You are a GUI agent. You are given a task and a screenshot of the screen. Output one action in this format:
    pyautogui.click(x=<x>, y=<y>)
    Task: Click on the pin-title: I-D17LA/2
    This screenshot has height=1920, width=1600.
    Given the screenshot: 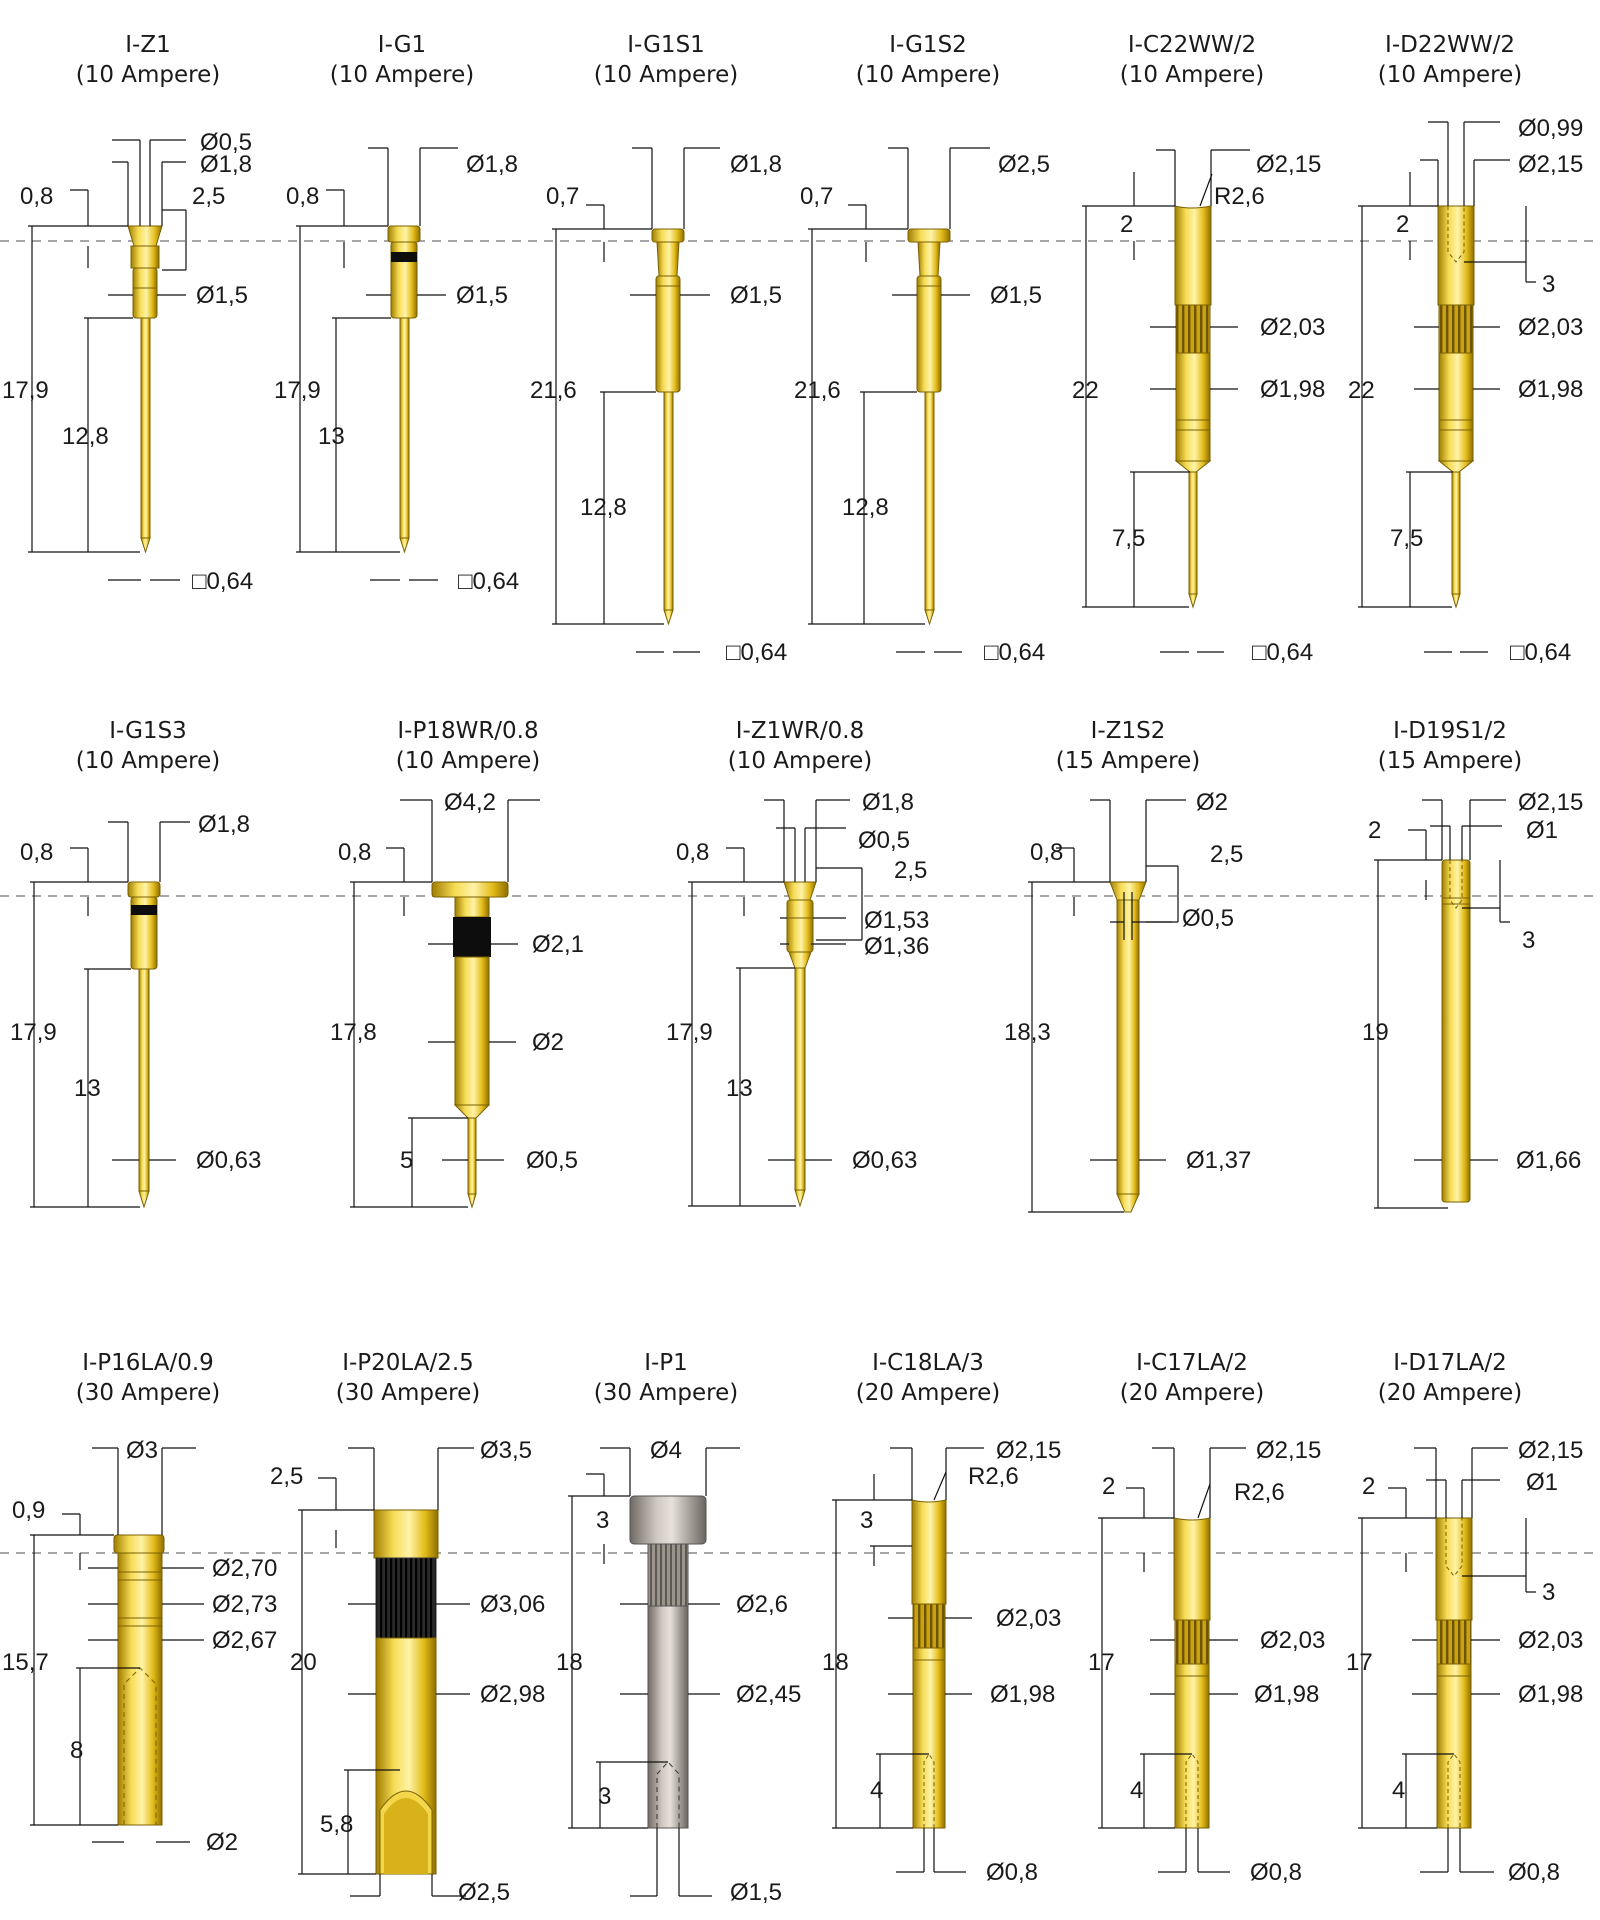 What is the action you would take?
    pyautogui.click(x=1450, y=1363)
    